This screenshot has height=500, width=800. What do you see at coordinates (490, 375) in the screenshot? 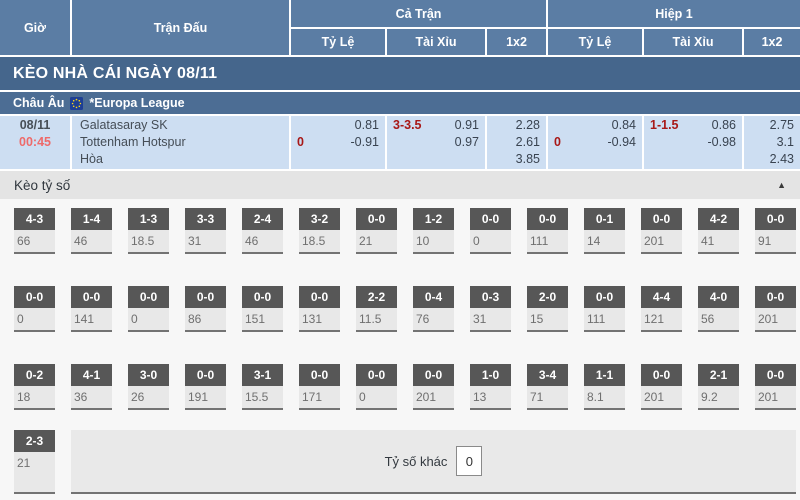
I see `score-label: 1-0` at bounding box center [490, 375].